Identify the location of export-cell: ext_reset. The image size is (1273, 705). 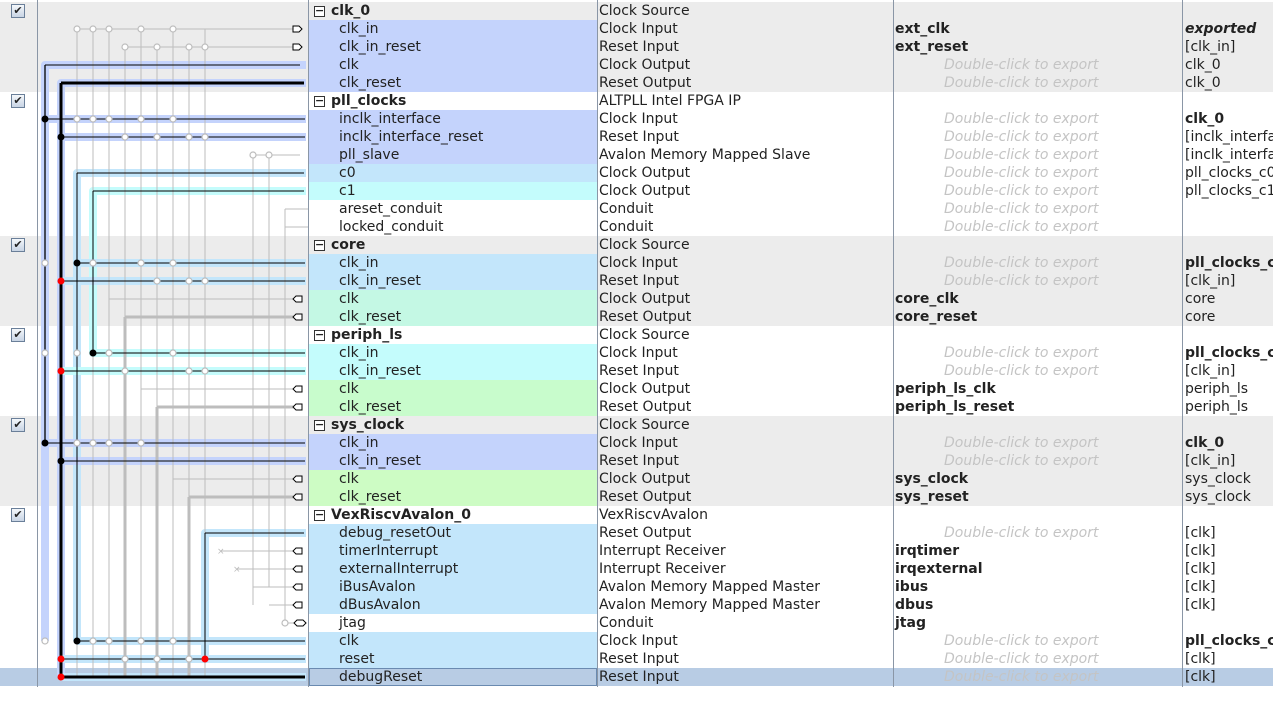
(932, 47).